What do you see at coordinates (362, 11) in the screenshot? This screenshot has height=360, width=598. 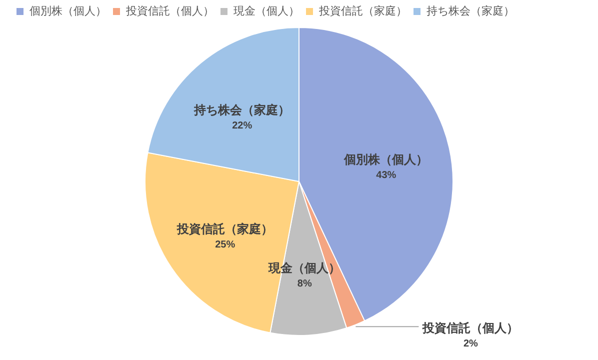 I see `legend-label: 投資信託（家庭）` at bounding box center [362, 11].